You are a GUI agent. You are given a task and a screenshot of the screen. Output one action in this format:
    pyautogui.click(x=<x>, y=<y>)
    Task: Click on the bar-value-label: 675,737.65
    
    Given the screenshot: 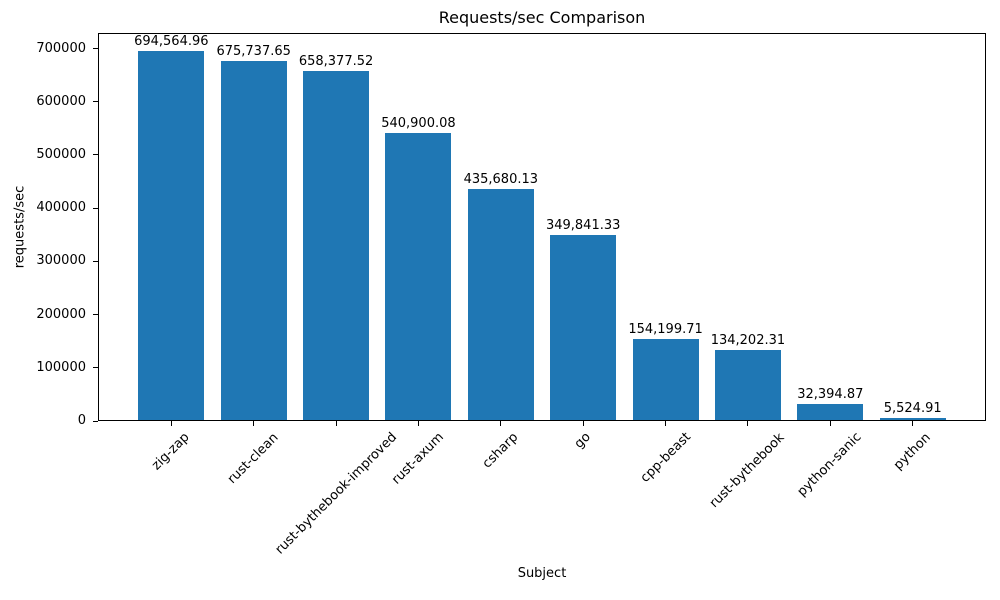 What is the action you would take?
    pyautogui.click(x=253, y=52)
    